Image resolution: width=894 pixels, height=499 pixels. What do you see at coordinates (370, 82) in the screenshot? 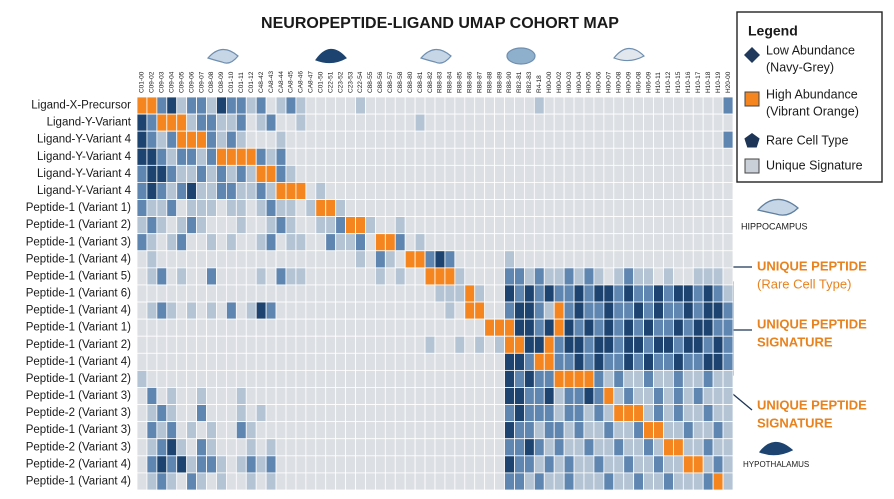
I see `column-label: C88-55` at bounding box center [370, 82].